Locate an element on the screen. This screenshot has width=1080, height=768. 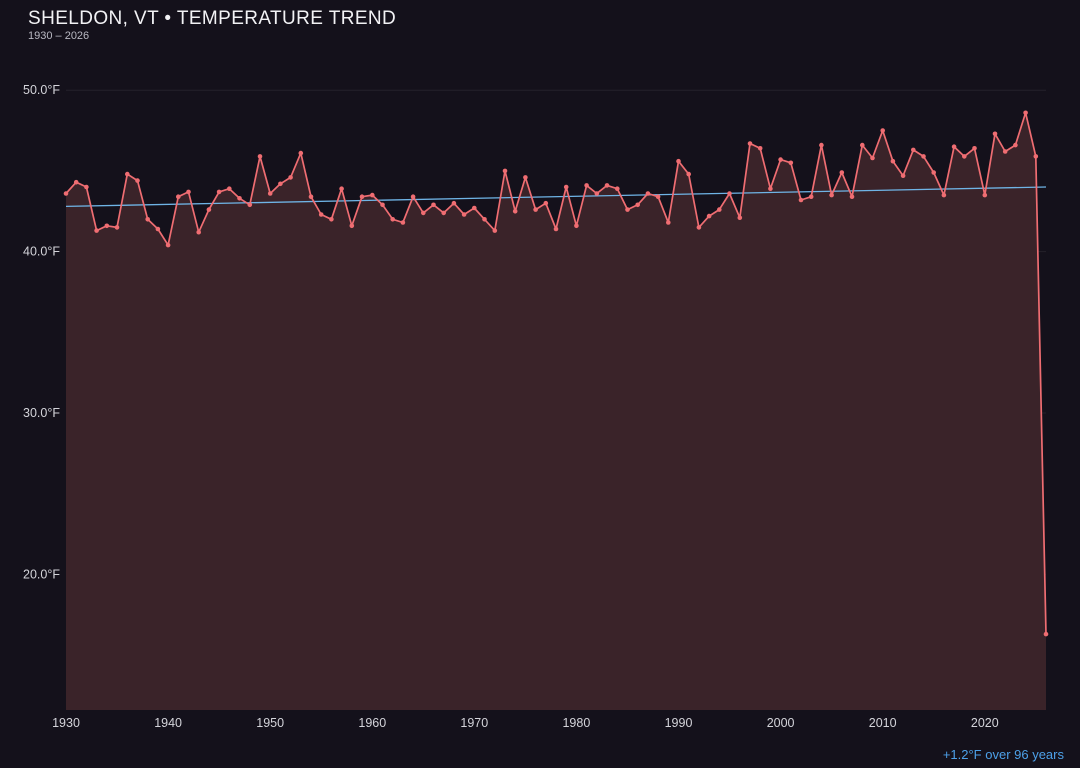
svg-text: 1990 is located at coordinates (679, 723).